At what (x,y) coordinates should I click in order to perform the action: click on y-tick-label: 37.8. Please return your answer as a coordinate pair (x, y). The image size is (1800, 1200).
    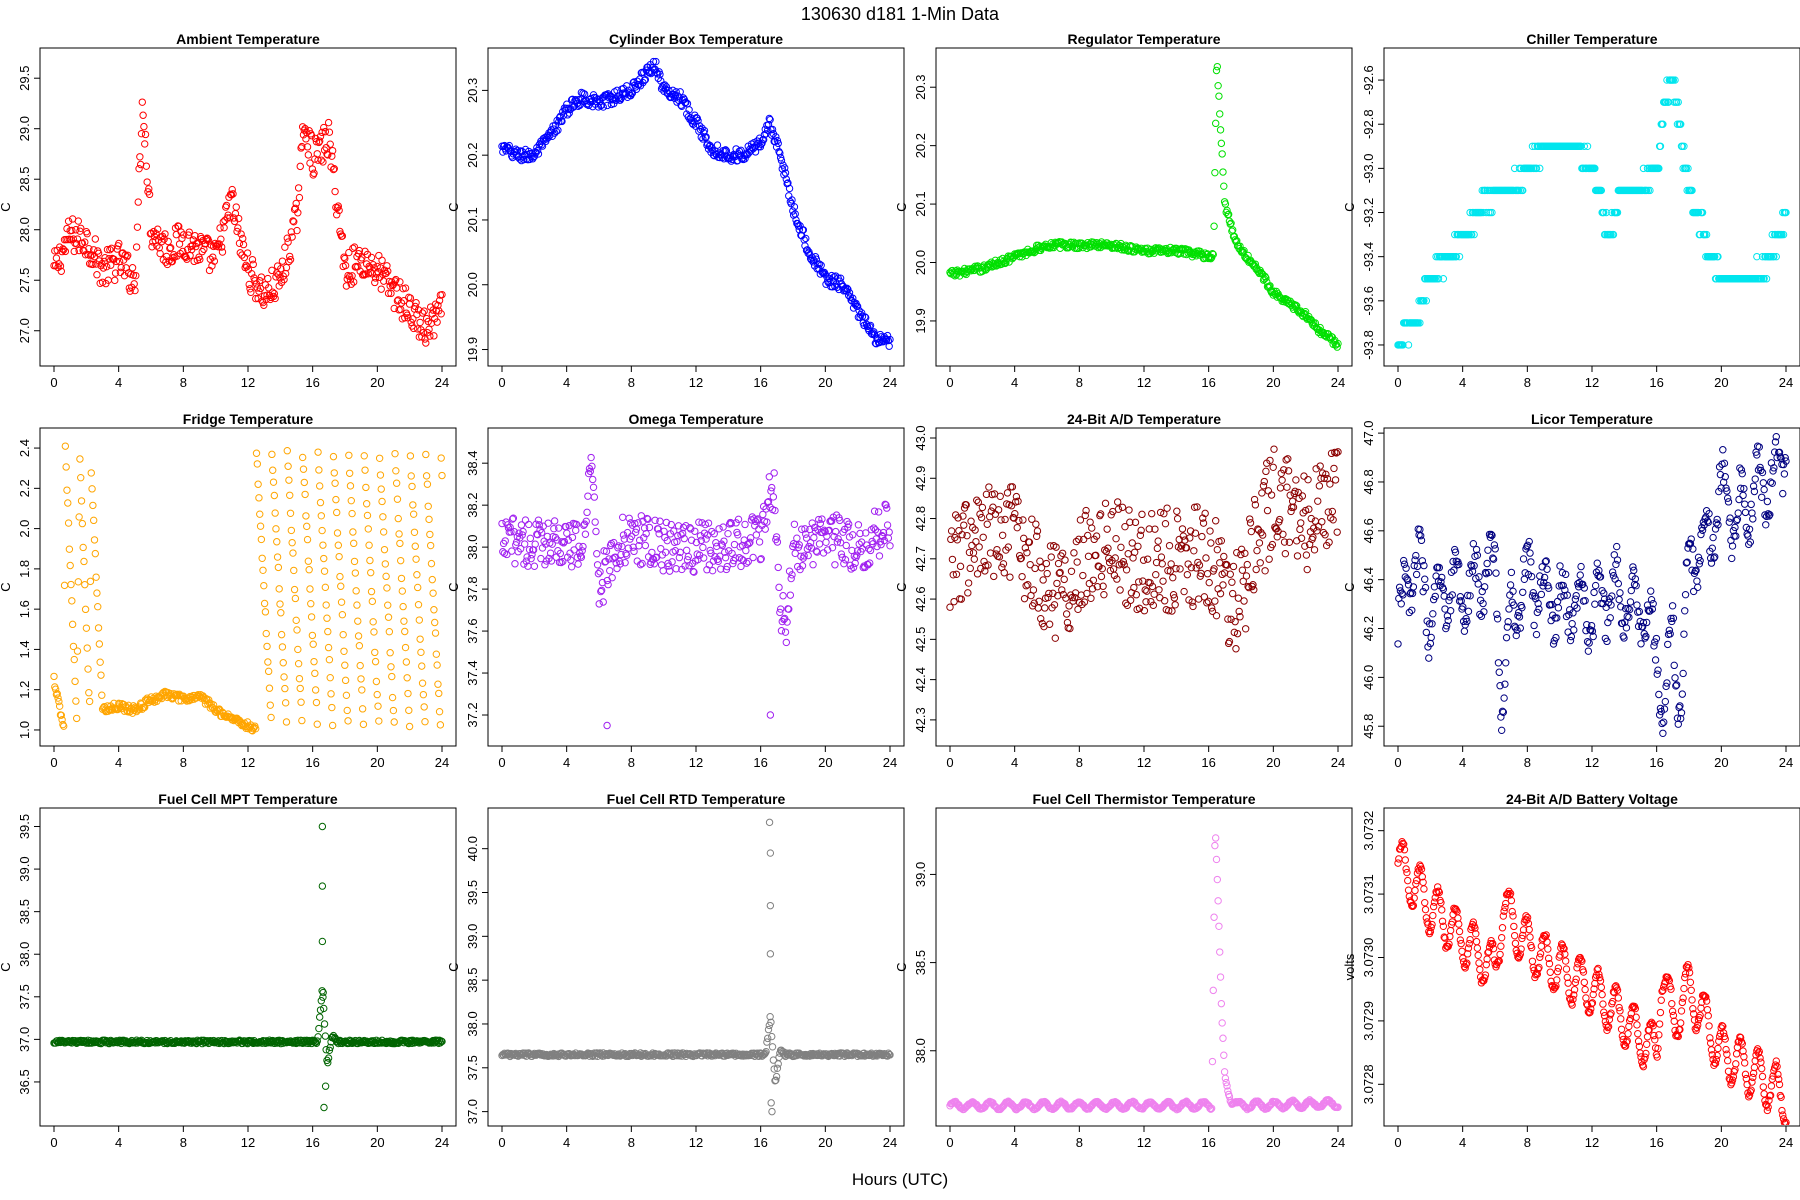
    Looking at the image, I should click on (472, 588).